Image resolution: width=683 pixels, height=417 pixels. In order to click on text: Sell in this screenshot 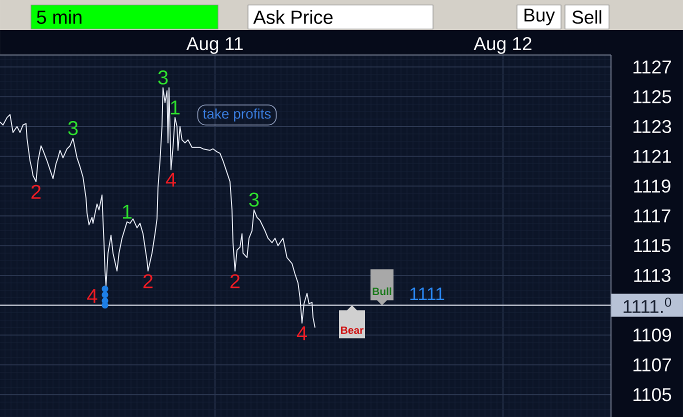, I will do `click(587, 17)`.